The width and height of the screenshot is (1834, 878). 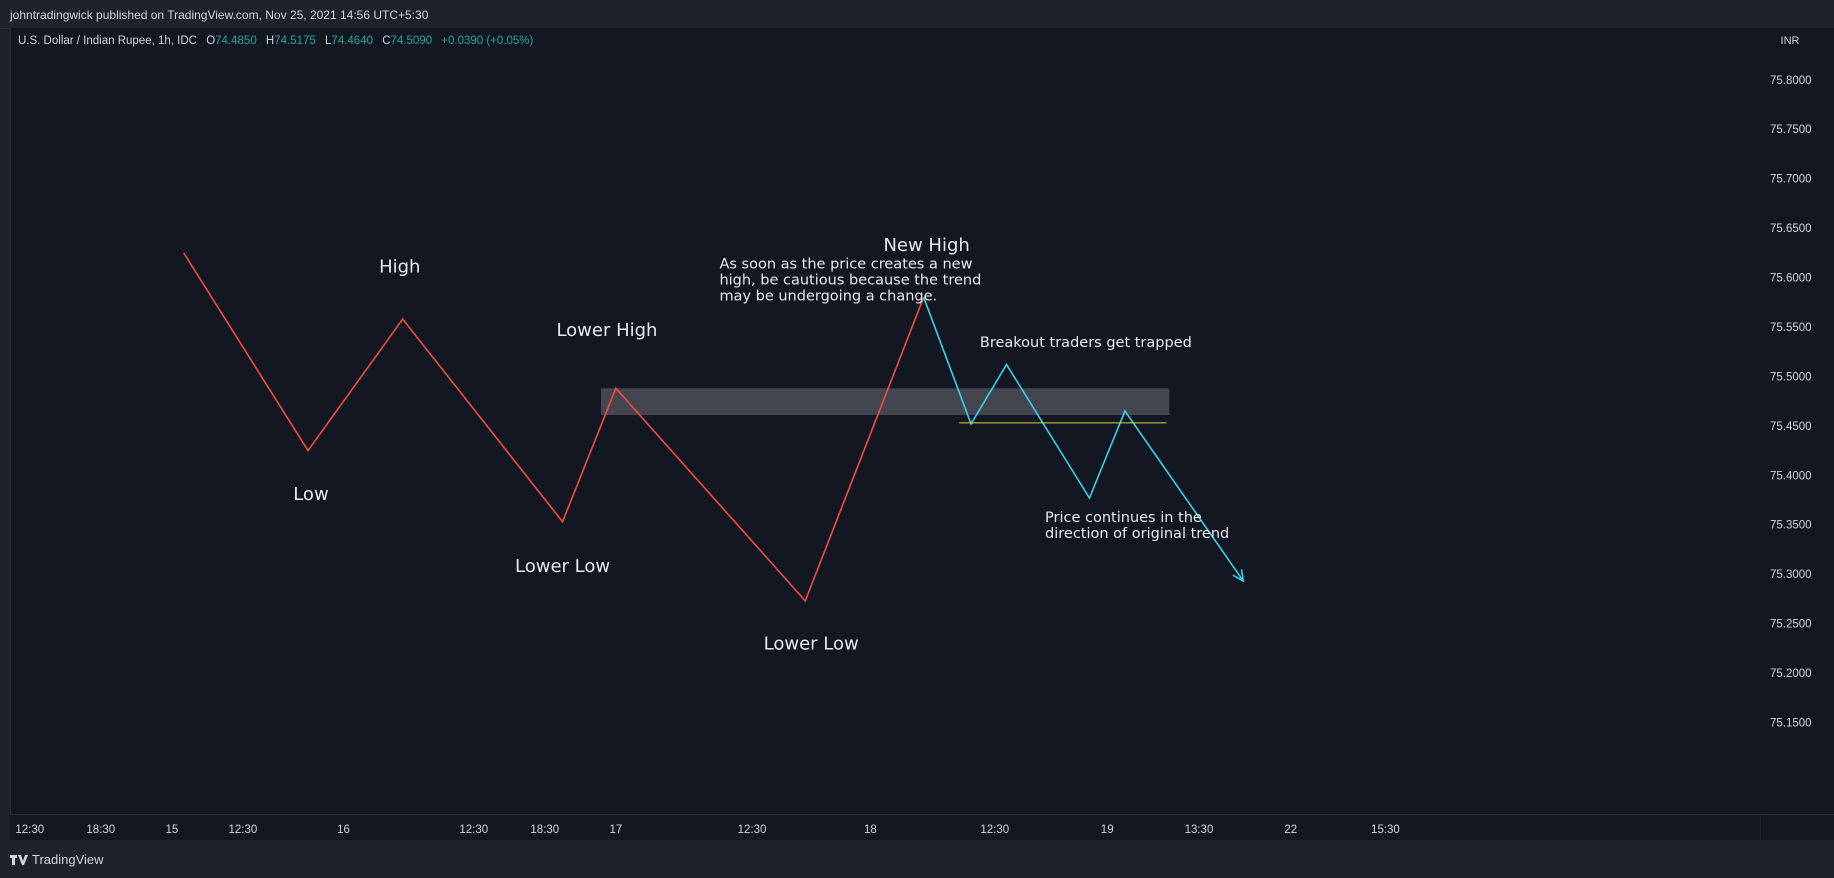 What do you see at coordinates (211, 41) in the screenshot?
I see `open-label: O` at bounding box center [211, 41].